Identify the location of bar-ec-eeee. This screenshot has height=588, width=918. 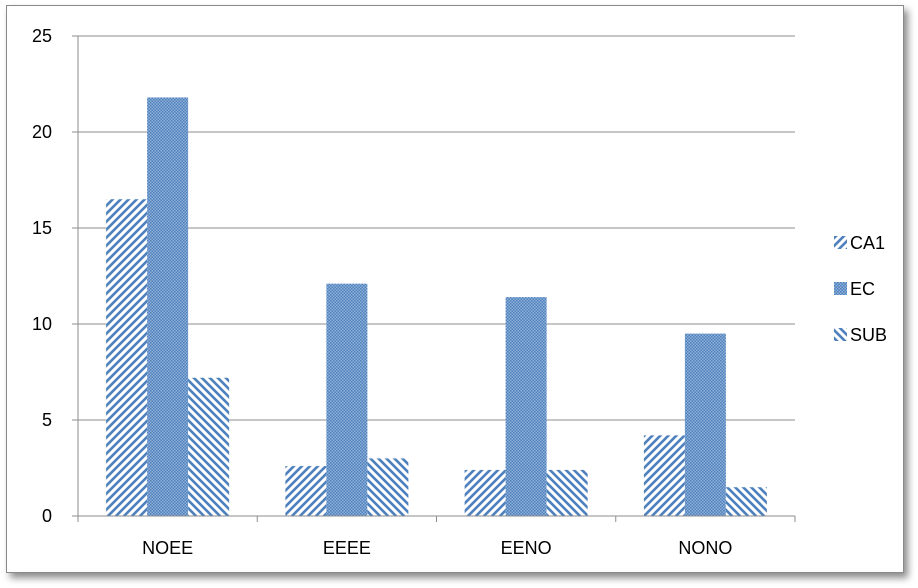
(347, 399).